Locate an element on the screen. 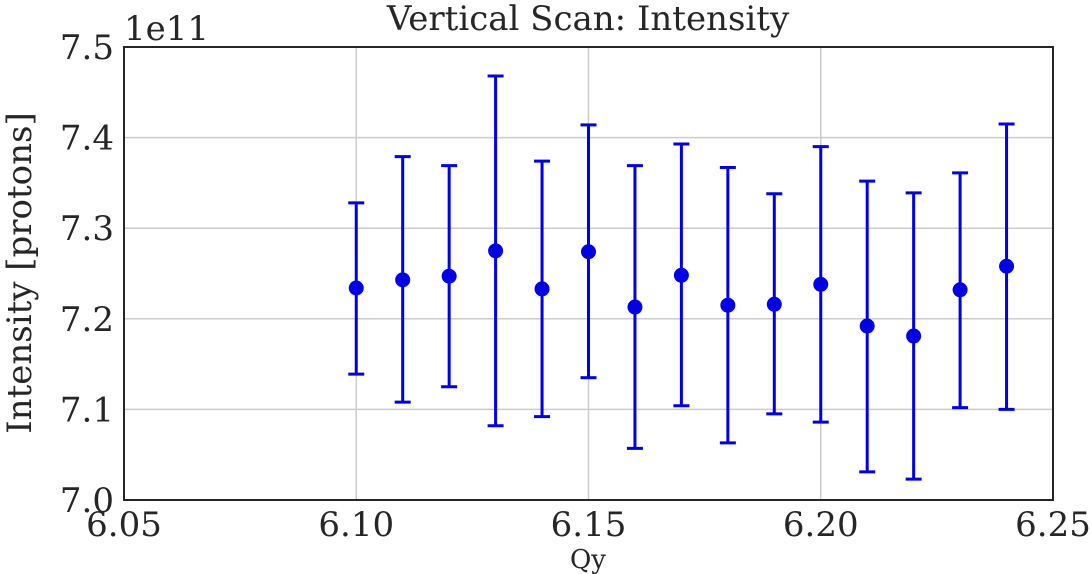  x-tick-label: 6.10 is located at coordinates (356, 525).